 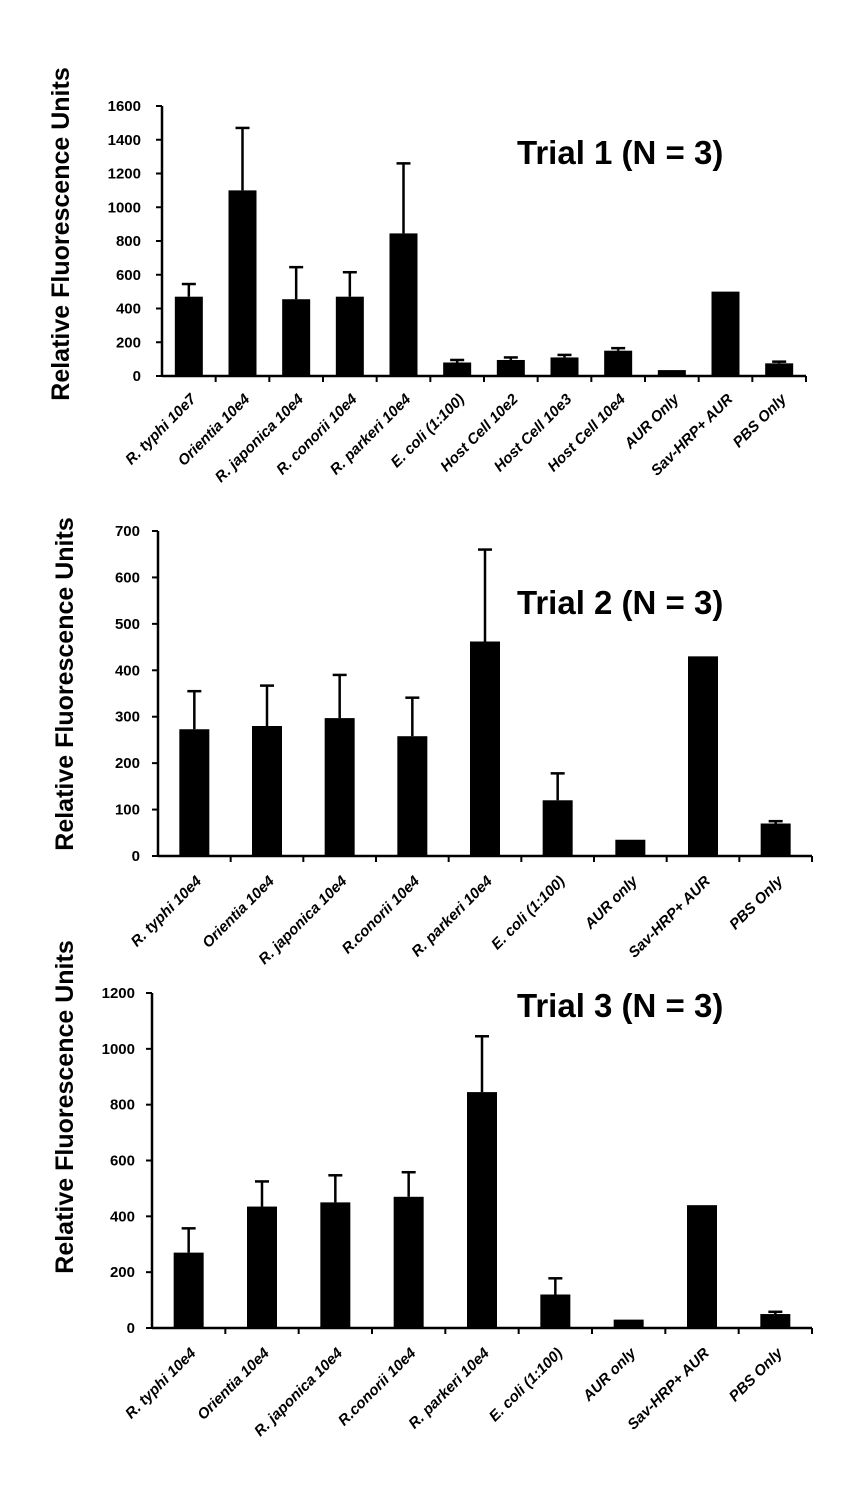 I want to click on y-tick-label: 1400, so click(x=124, y=140).